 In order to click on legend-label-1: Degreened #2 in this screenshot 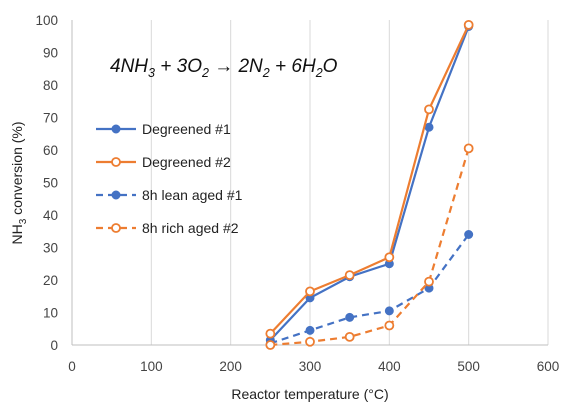, I will do `click(186, 162)`.